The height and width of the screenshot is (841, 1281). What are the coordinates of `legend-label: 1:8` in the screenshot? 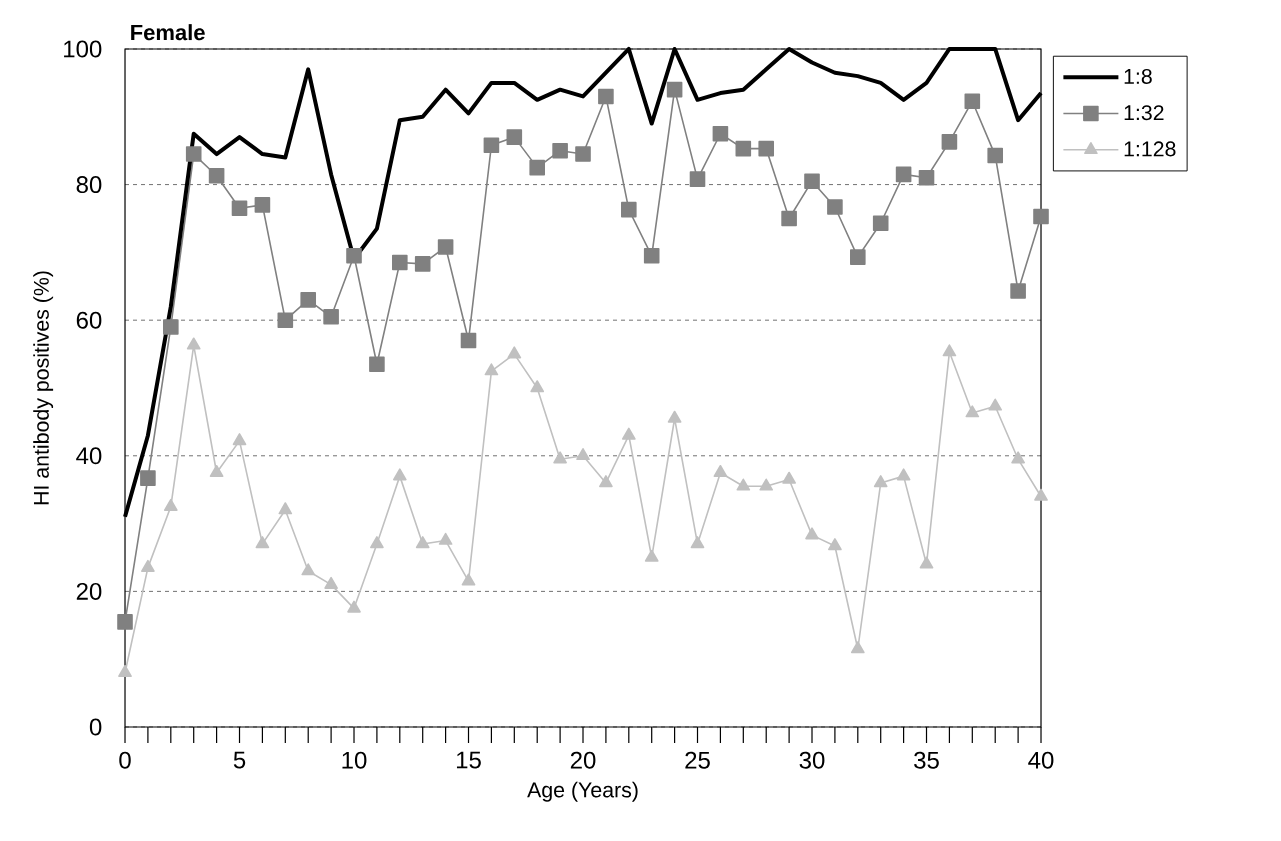 It's located at (1138, 76).